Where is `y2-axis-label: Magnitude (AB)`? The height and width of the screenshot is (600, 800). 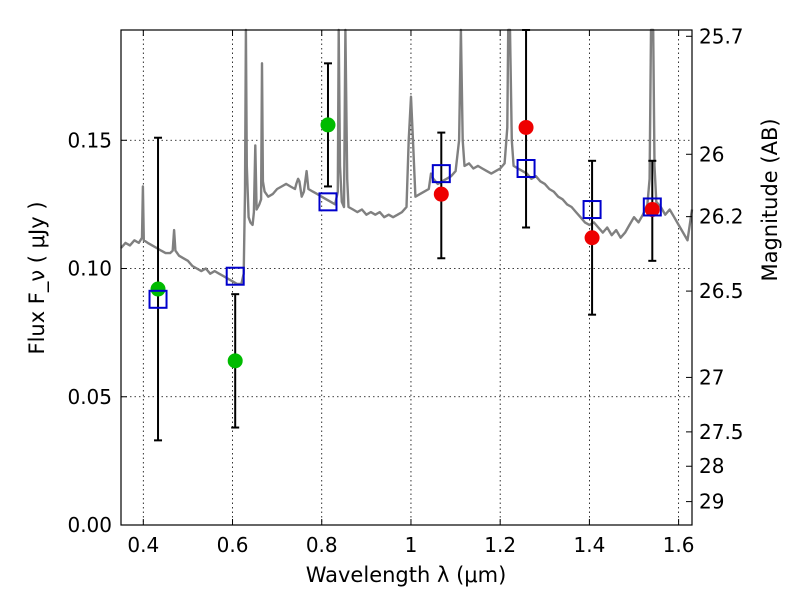 y2-axis-label: Magnitude (AB) is located at coordinates (770, 199).